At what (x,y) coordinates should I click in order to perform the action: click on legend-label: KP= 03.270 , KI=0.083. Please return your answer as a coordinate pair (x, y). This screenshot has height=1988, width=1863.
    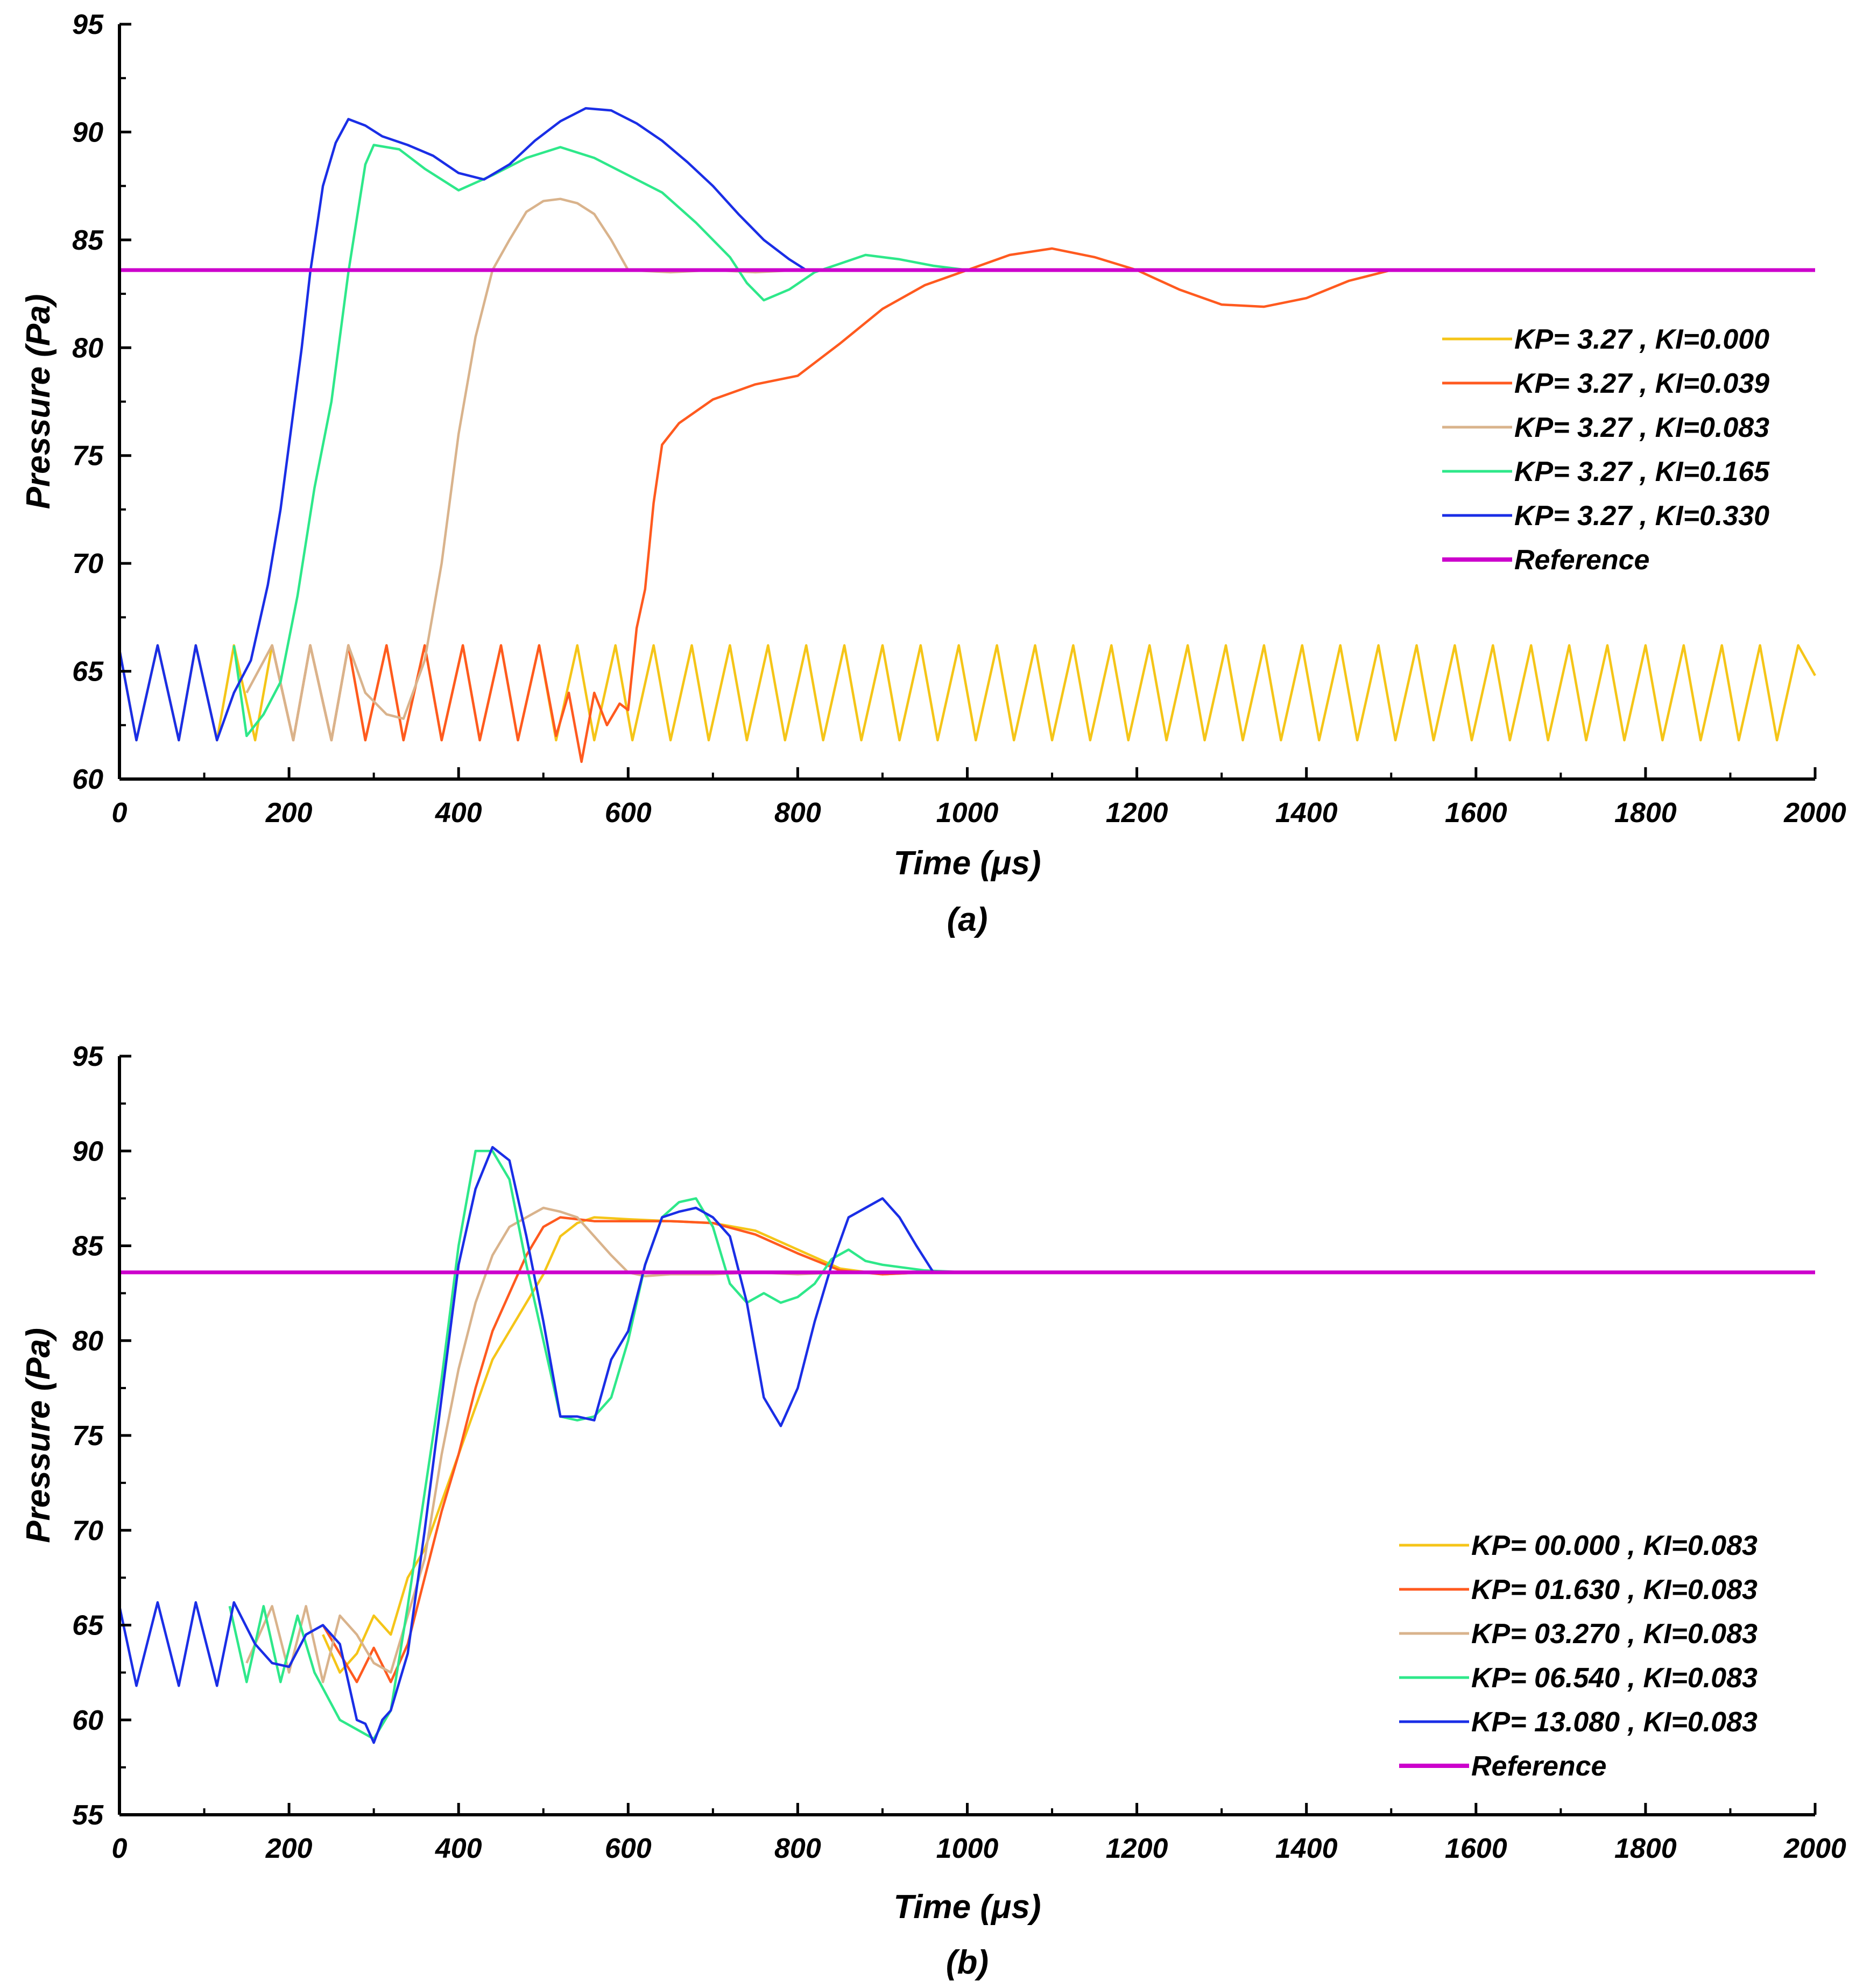
    Looking at the image, I should click on (1614, 1634).